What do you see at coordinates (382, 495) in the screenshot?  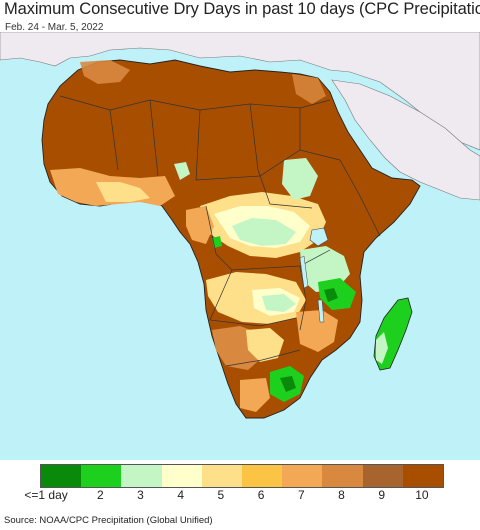 I see `legend-label-8: 9` at bounding box center [382, 495].